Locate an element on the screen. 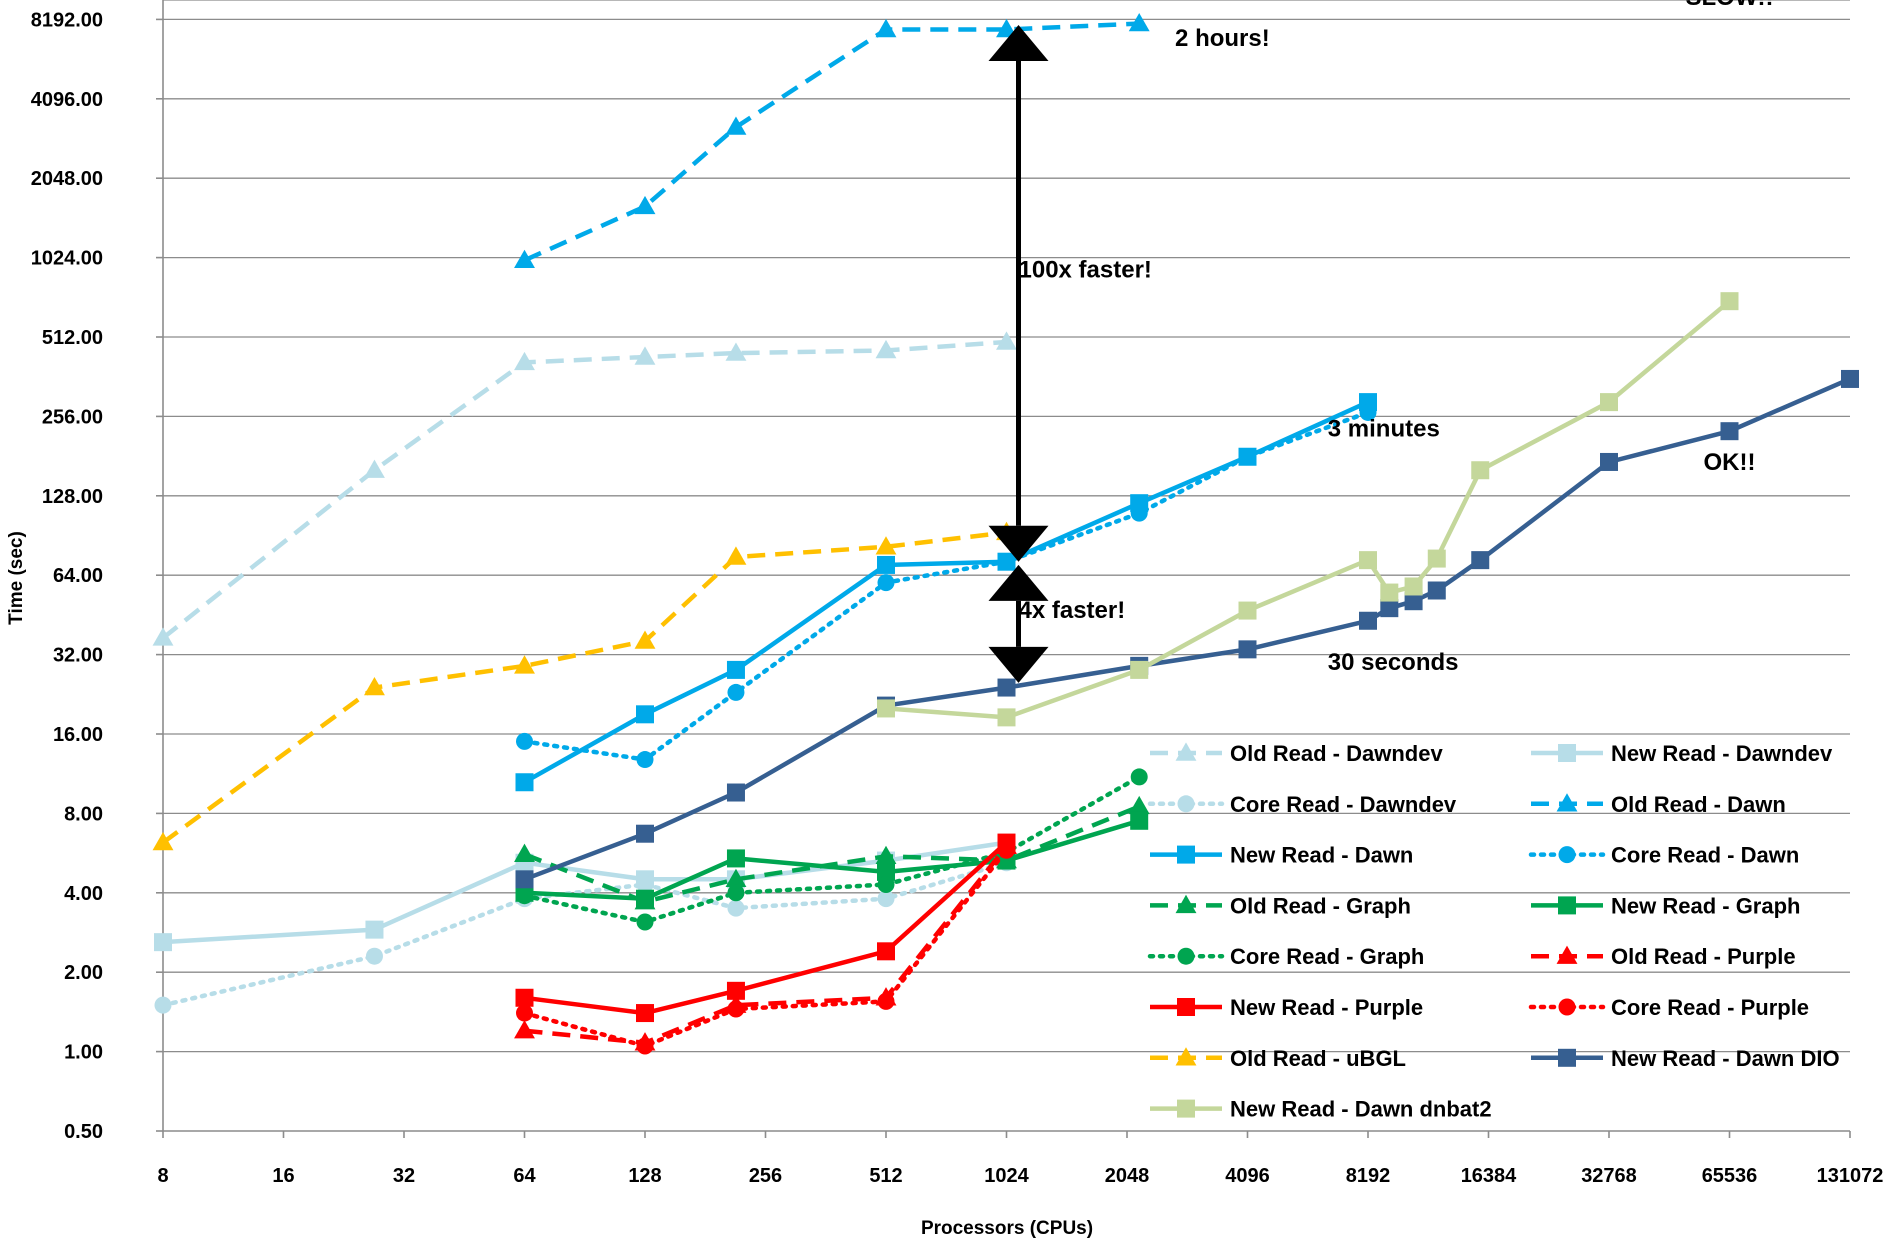  legend-label: Old Read - Purple is located at coordinates (1703, 956).